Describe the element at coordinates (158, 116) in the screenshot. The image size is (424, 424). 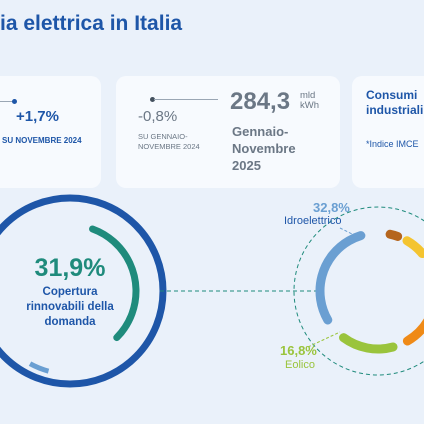
I see `ytd-change-value: -0,8%` at that location.